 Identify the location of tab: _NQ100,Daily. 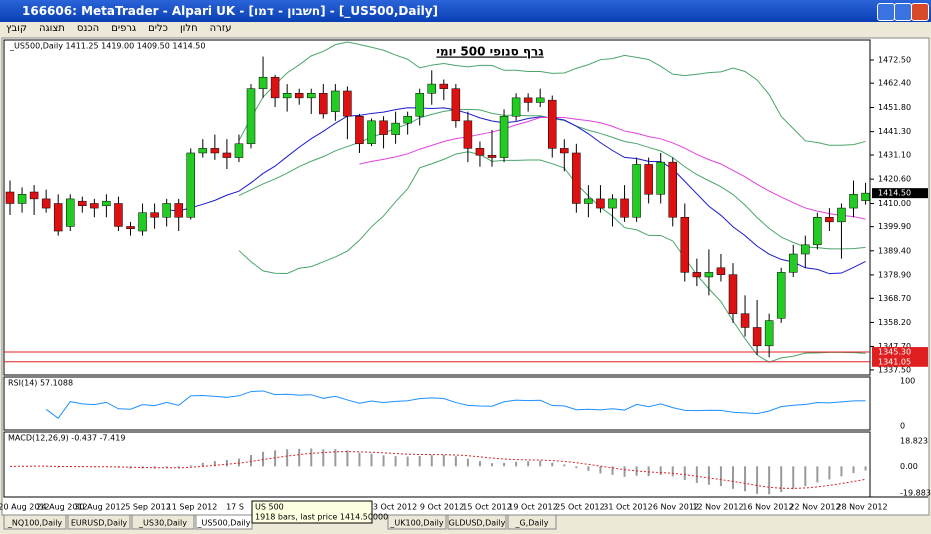
(35, 522).